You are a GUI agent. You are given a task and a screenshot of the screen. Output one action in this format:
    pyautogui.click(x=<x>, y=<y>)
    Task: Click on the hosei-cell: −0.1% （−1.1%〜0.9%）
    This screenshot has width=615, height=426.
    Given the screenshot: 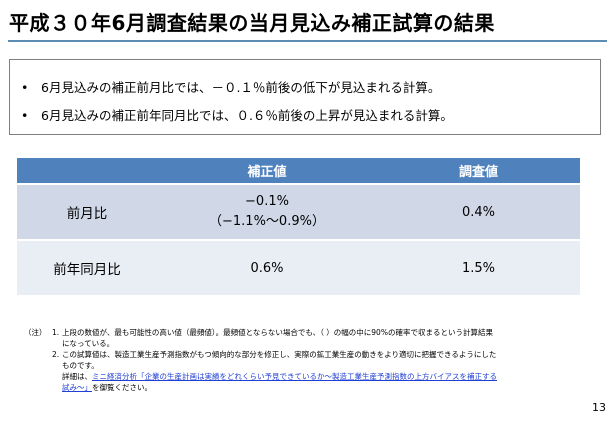 What is the action you would take?
    pyautogui.click(x=267, y=212)
    